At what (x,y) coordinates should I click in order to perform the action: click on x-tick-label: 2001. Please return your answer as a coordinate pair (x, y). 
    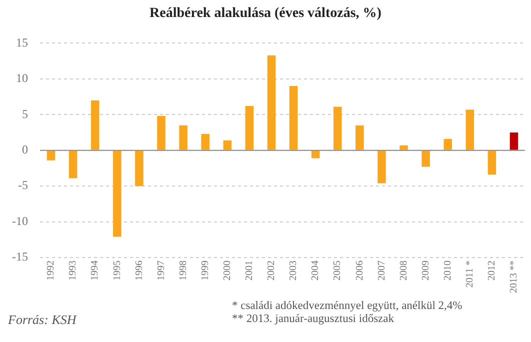
    Looking at the image, I should click on (250, 270).